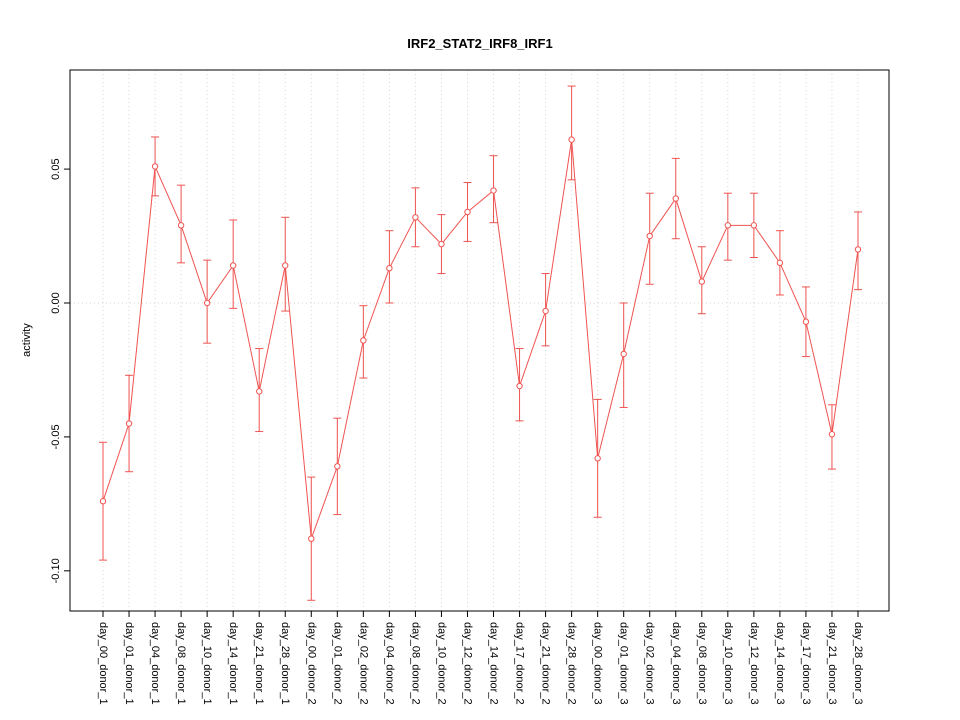 This screenshot has width=960, height=720. Describe the element at coordinates (858, 663) in the screenshot. I see `x-tick-label: day_28_donor_3` at that location.